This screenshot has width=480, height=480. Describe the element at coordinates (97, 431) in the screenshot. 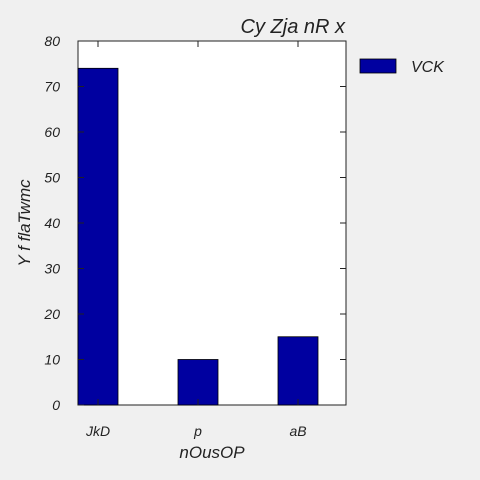

I see `x-tick-label: JkD` at that location.